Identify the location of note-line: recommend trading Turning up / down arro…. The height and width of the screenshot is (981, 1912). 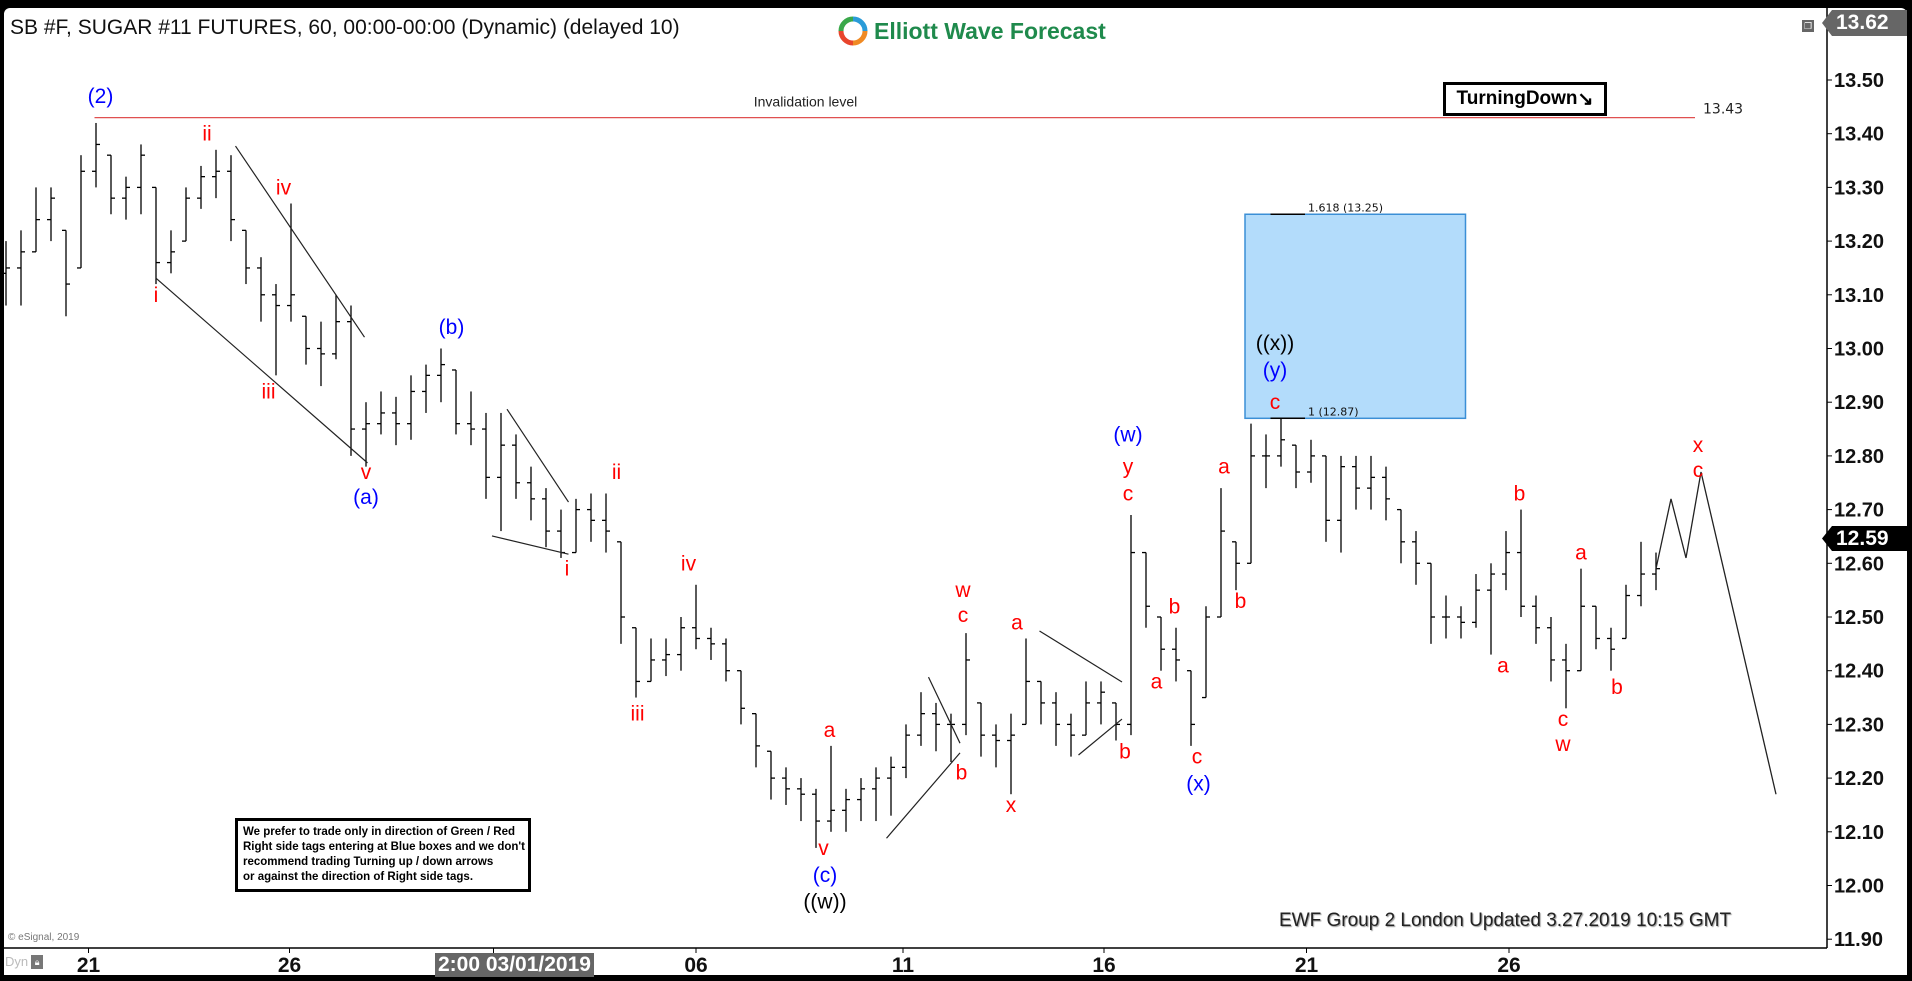
(368, 862).